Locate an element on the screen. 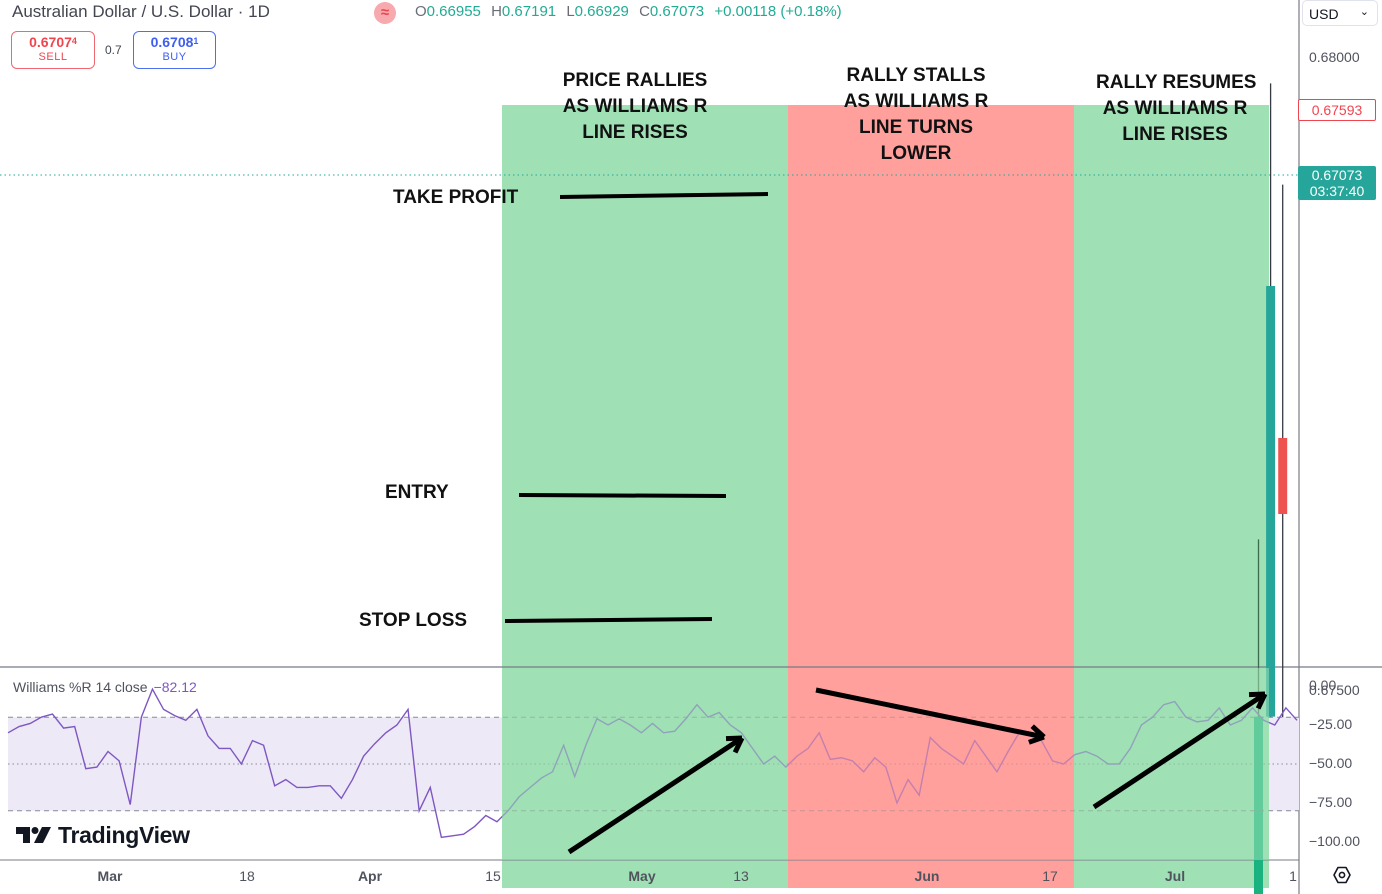 The height and width of the screenshot is (894, 1382). sell-price-pip: 4 is located at coordinates (74, 41).